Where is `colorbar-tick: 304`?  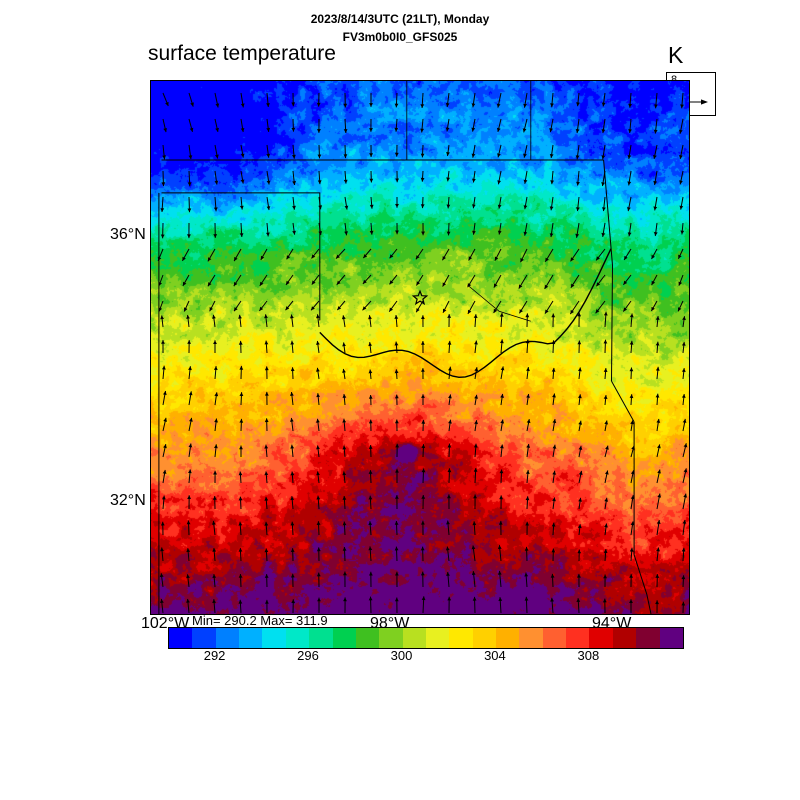
colorbar-tick: 304 is located at coordinates (495, 655).